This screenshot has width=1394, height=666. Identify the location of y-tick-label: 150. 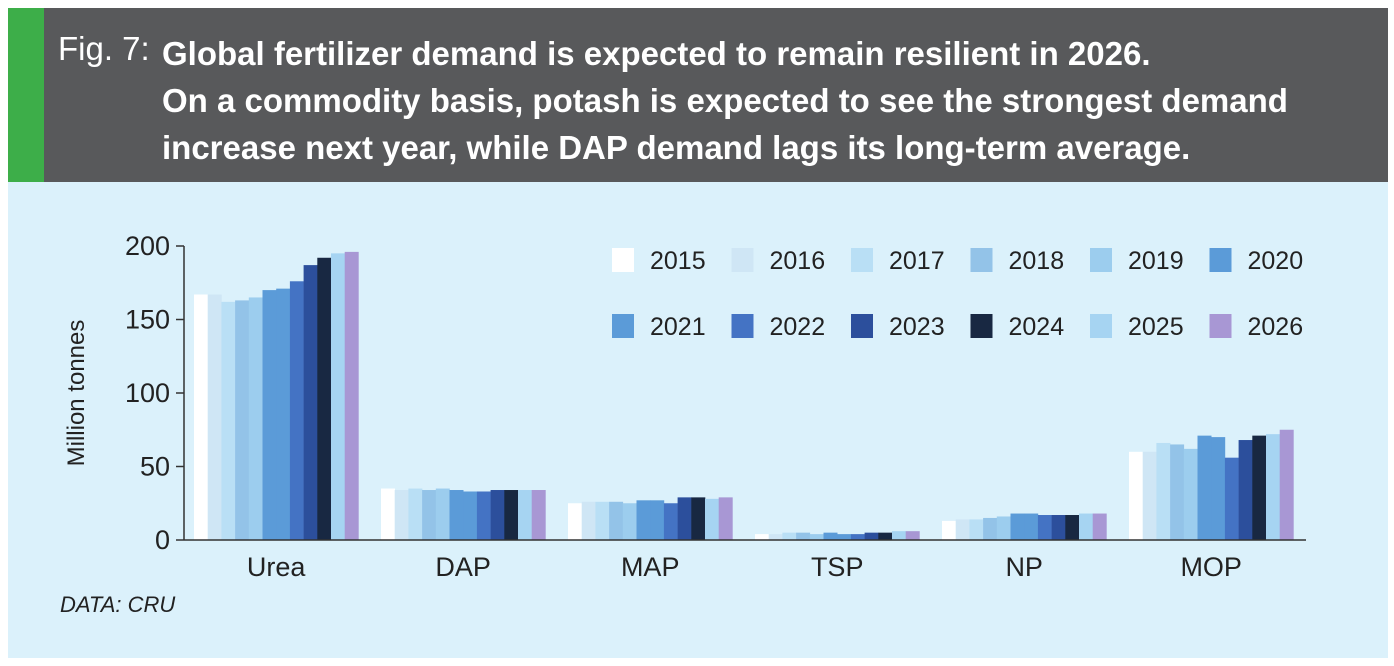
(147, 320).